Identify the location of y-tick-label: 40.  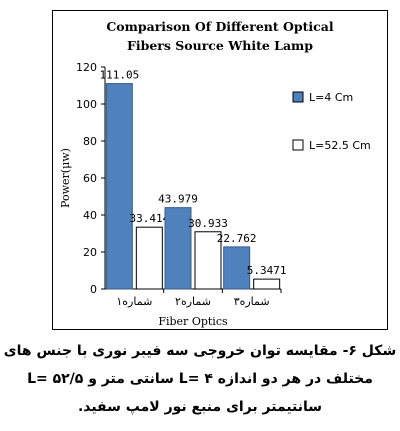
(90, 215).